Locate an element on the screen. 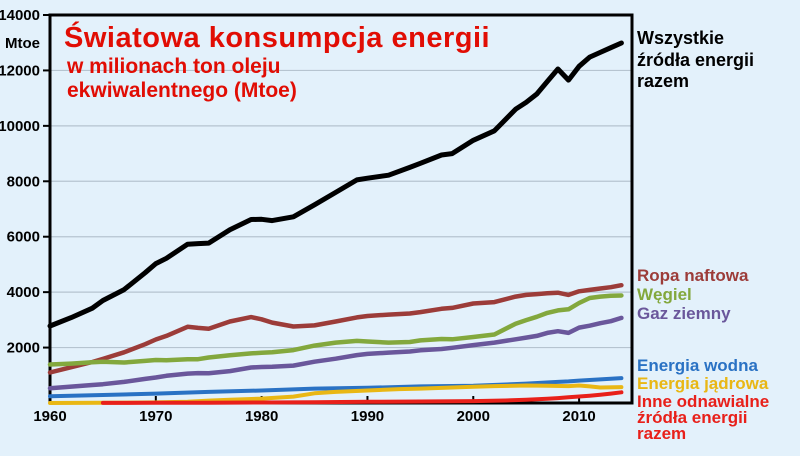 Image resolution: width=800 pixels, height=456 pixels. series-line-oil is located at coordinates (335, 328).